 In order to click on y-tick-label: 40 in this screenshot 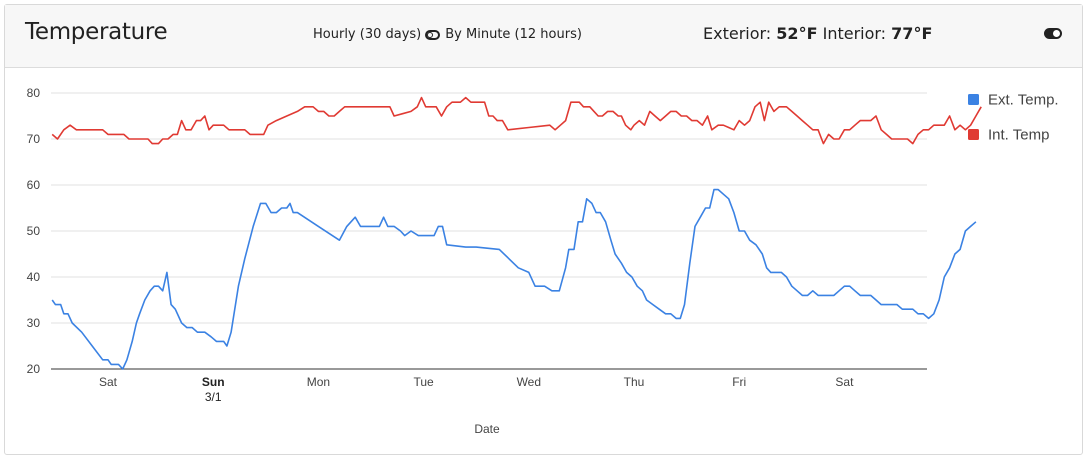, I will do `click(34, 277)`.